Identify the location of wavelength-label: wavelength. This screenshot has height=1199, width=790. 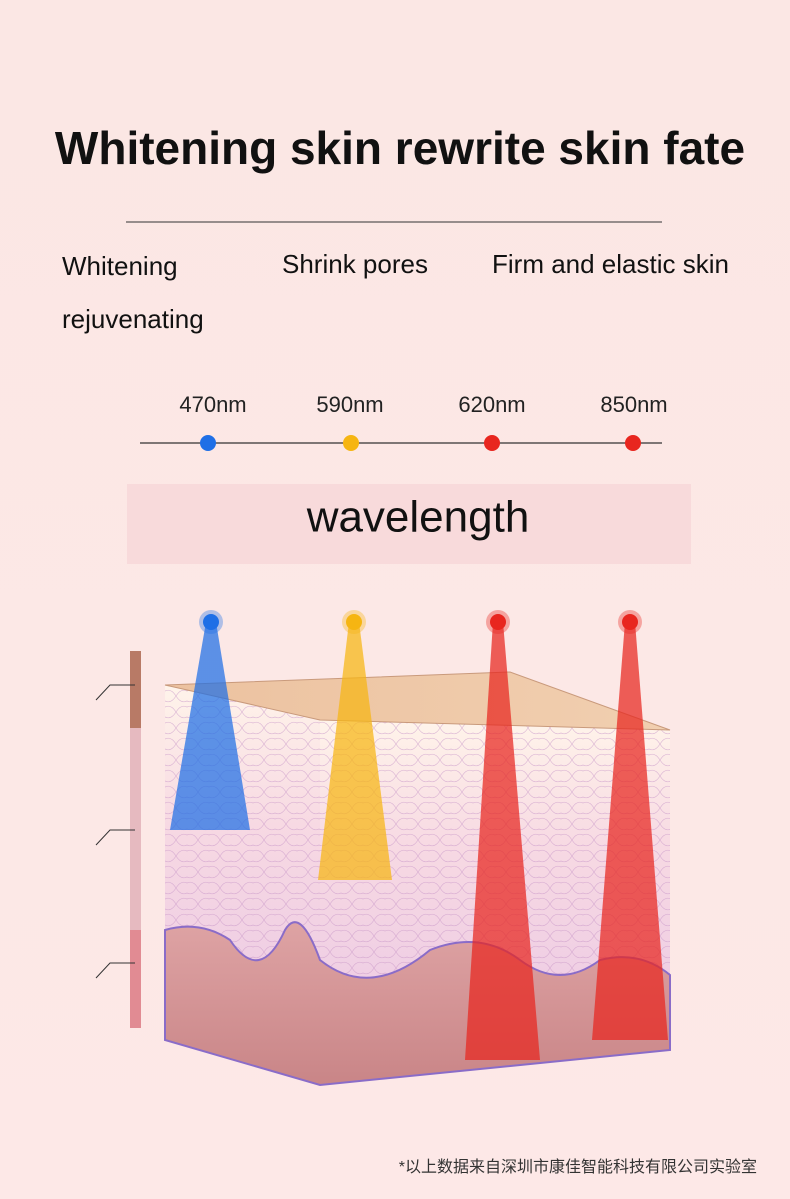
(418, 517).